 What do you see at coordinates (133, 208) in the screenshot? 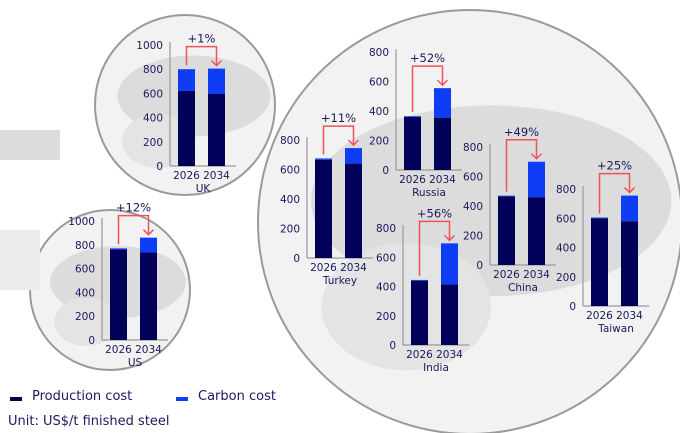
I see `change-label: +12%` at bounding box center [133, 208].